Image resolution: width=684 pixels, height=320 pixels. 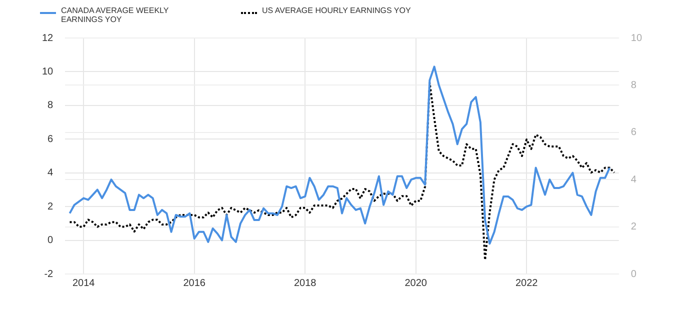 What do you see at coordinates (51, 106) in the screenshot?
I see `y-tick-label: 8` at bounding box center [51, 106].